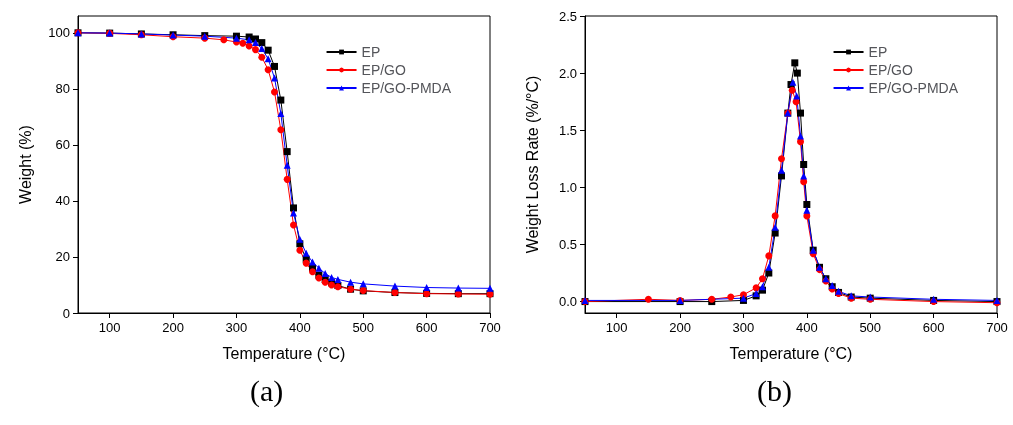  What do you see at coordinates (567, 73) in the screenshot?
I see `y-tick-label: 2.0` at bounding box center [567, 73].